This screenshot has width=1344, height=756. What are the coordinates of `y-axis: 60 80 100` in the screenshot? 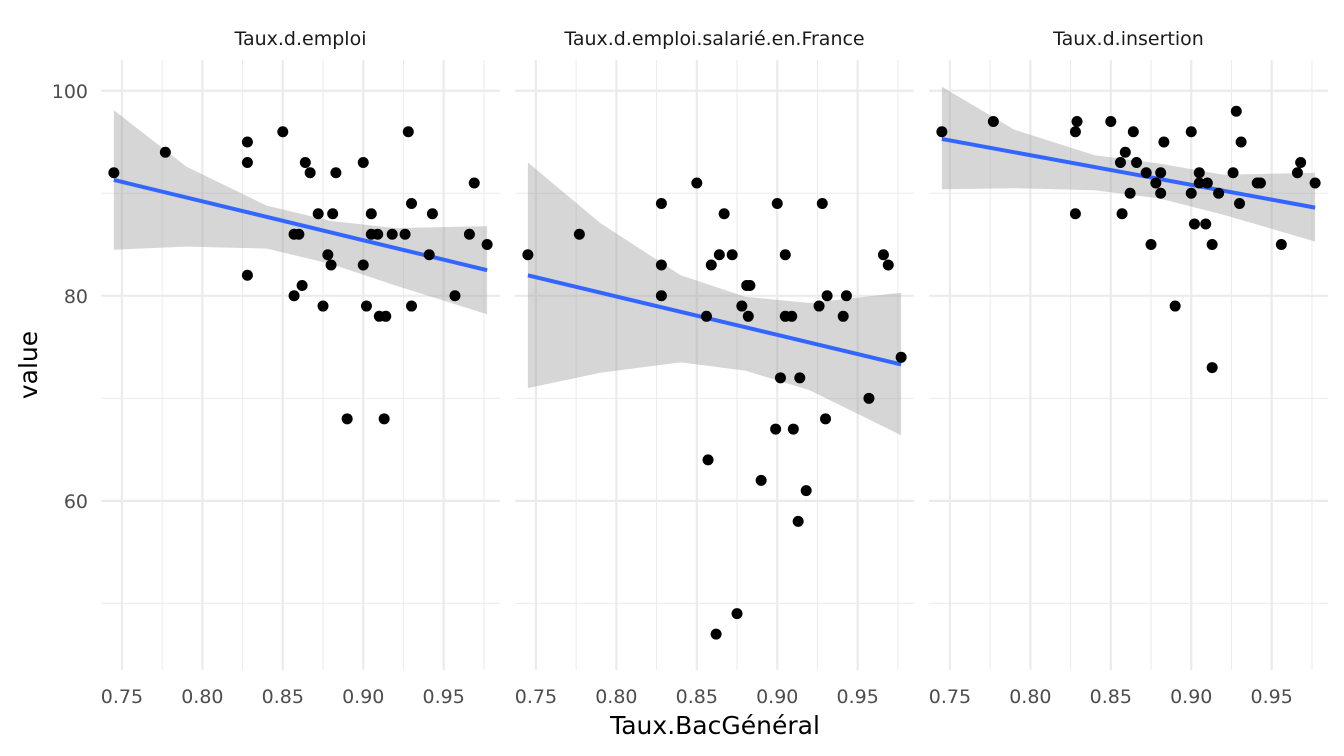 It's located at (70, 297).